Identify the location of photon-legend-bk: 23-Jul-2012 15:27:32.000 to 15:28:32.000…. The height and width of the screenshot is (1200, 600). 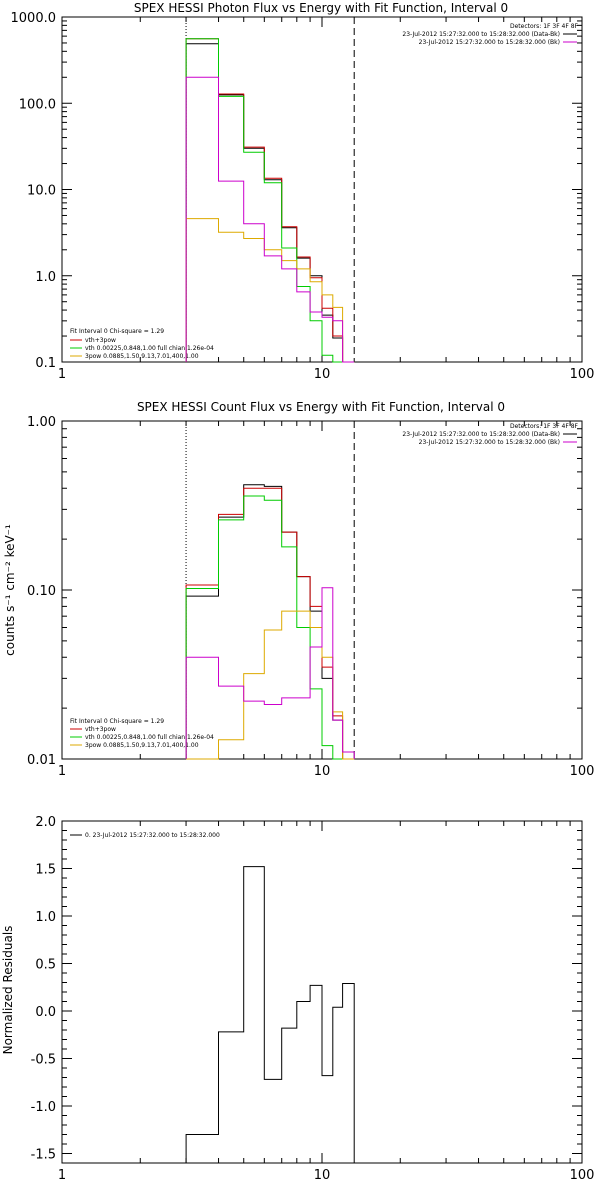
(489, 42).